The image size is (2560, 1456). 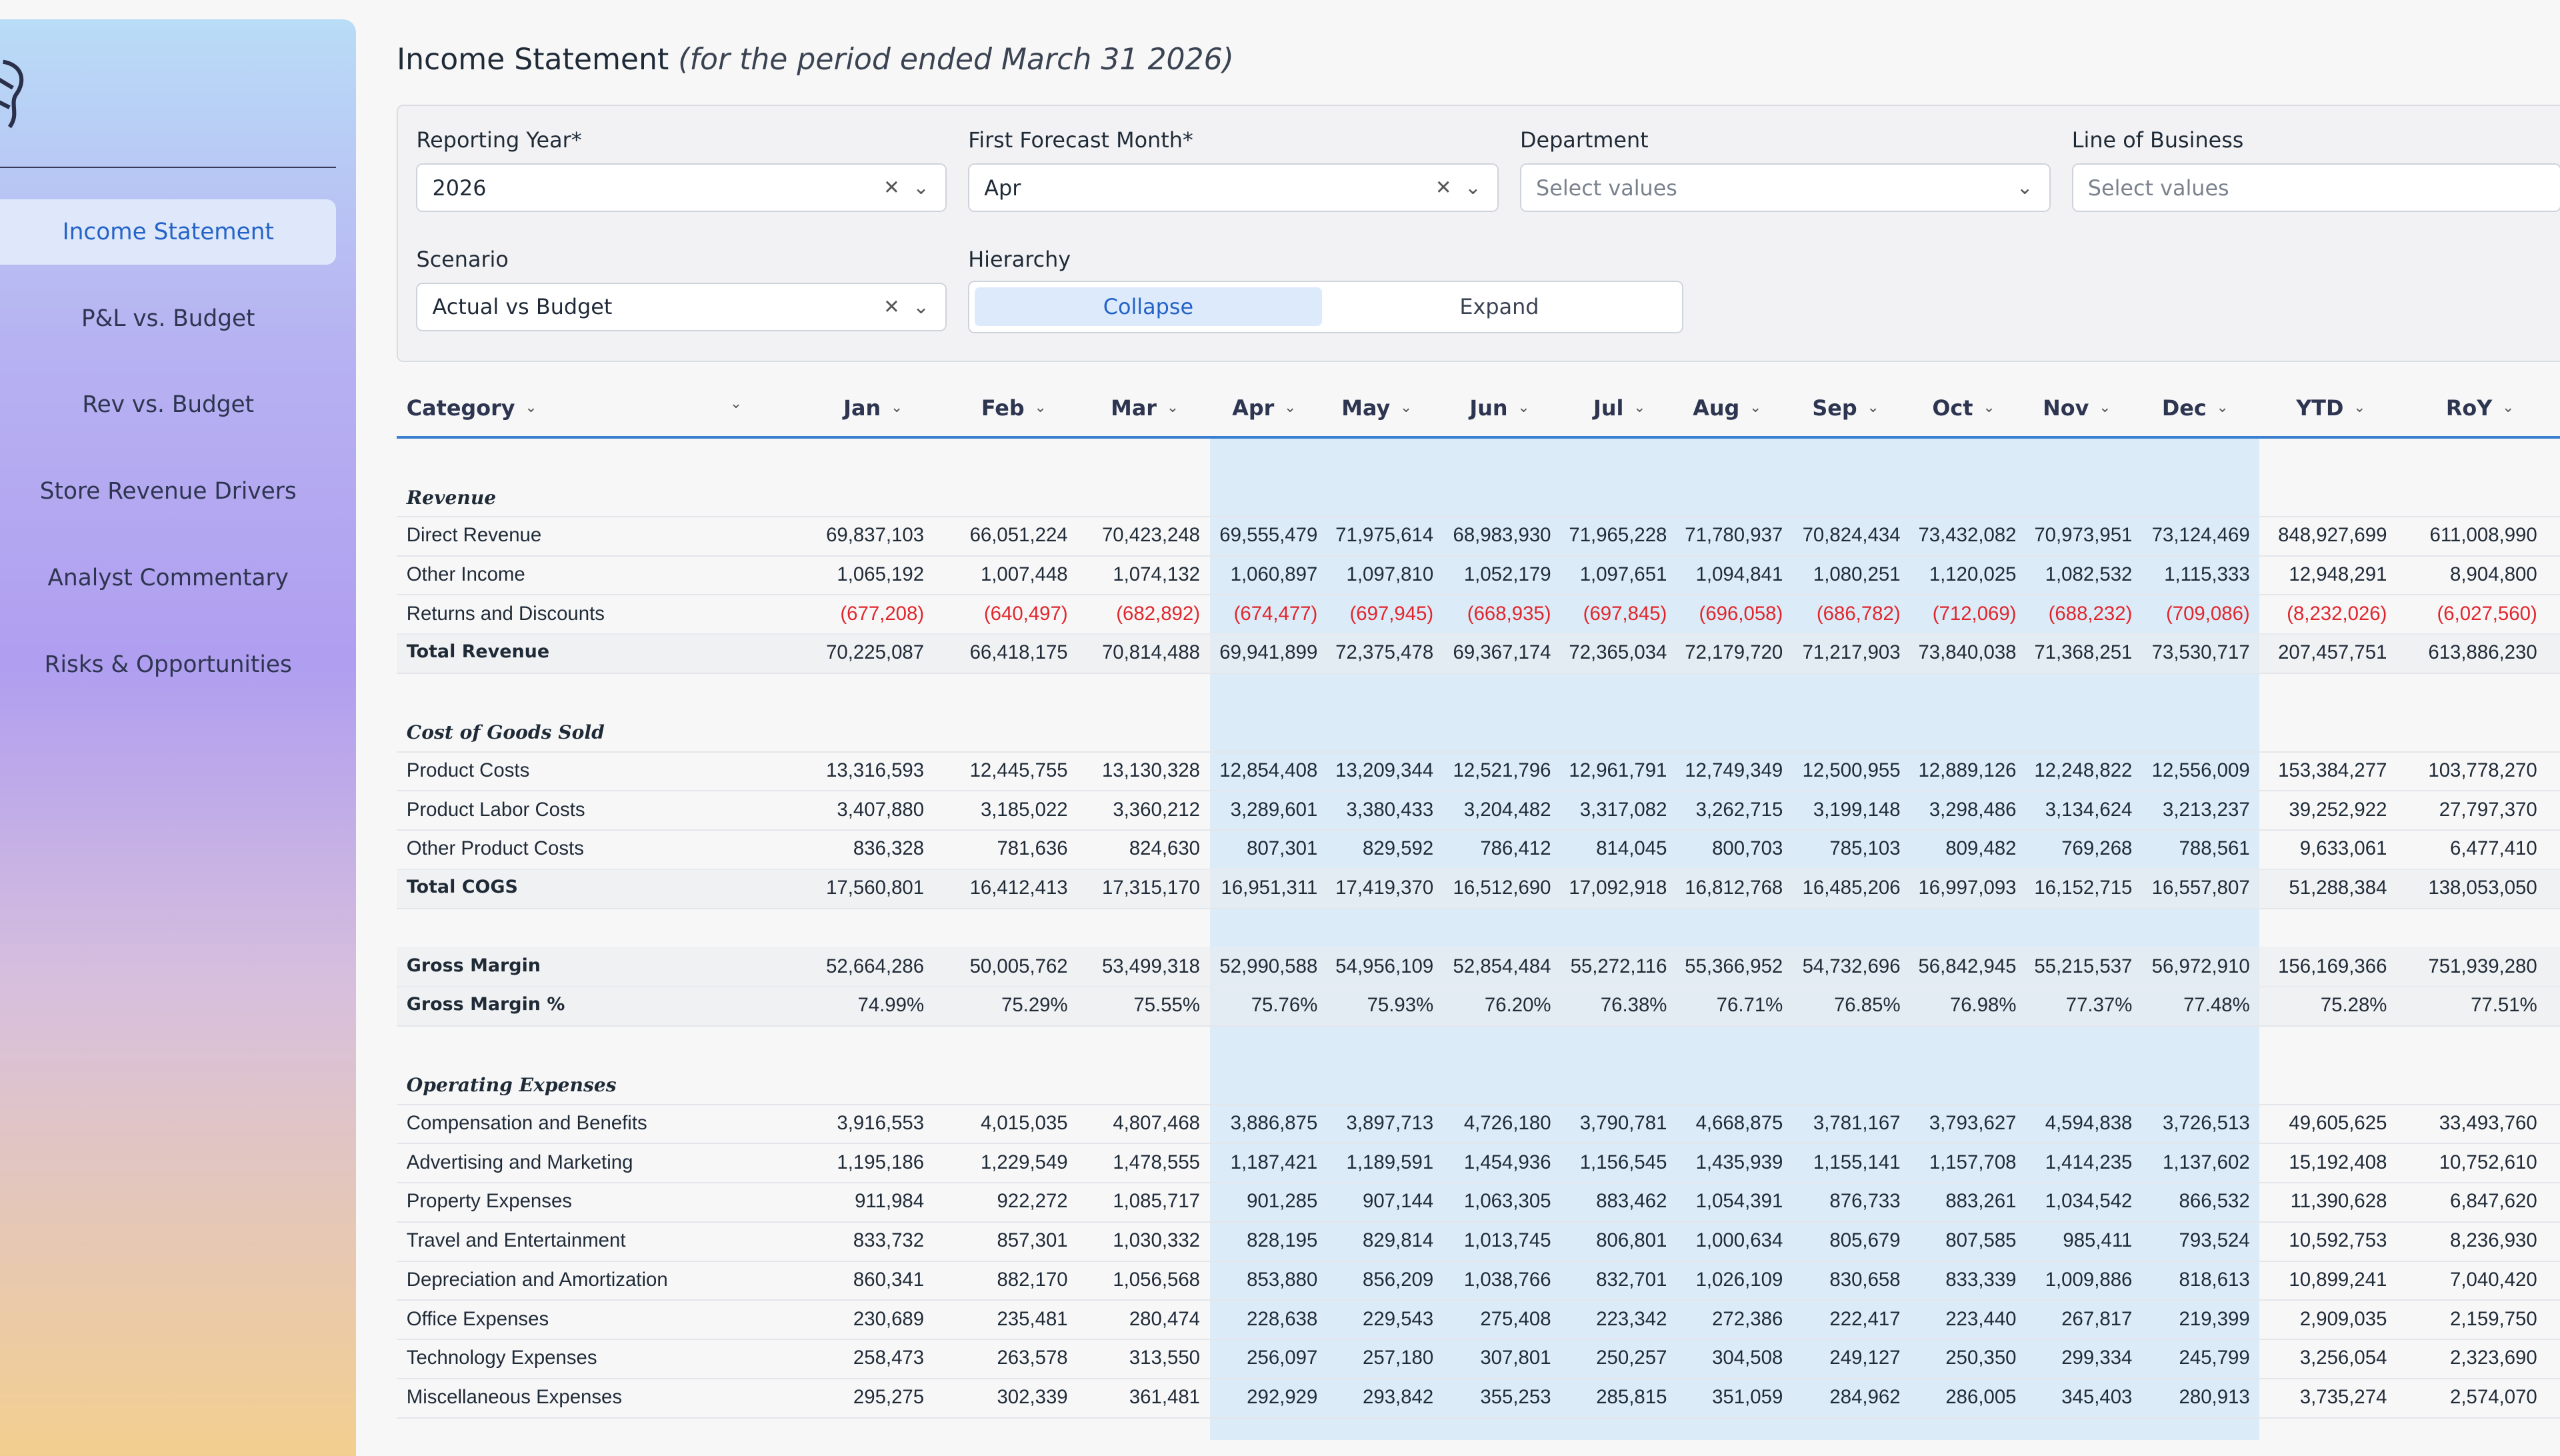 I want to click on value-cell: 66,051,224, so click(x=1018, y=535).